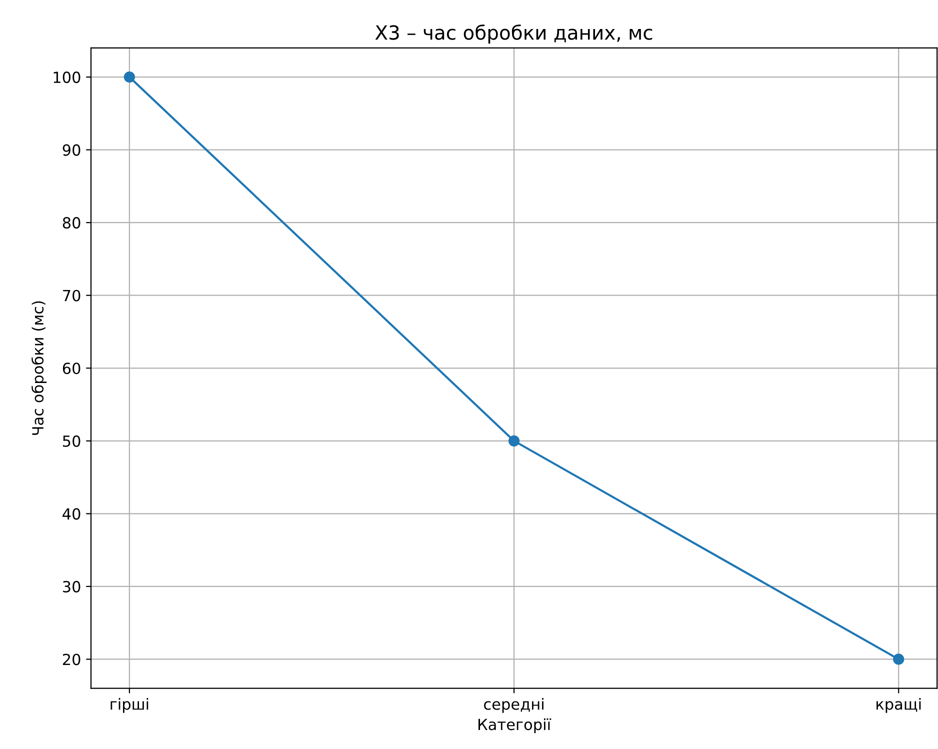 This screenshot has height=749, width=938. I want to click on chart-title: X3 – час обробки даних, мс, so click(513, 34).